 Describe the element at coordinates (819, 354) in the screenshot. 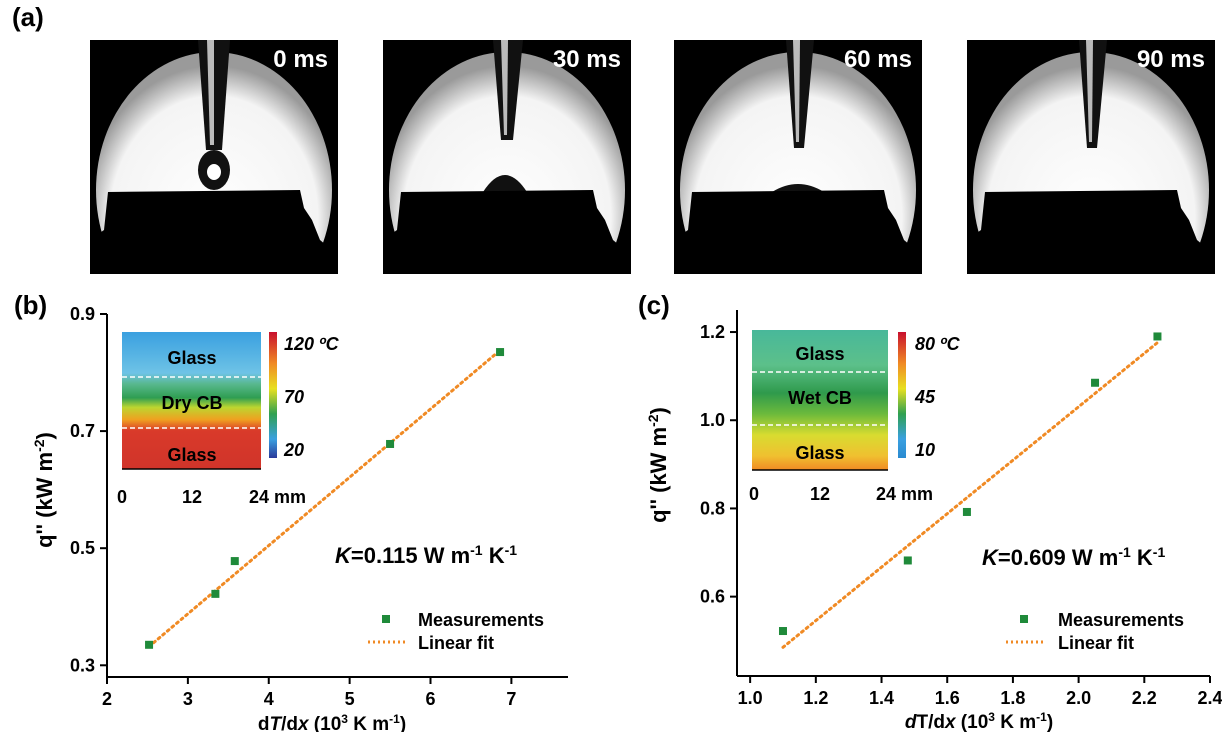

I see `inset-c-label-top: Glass` at that location.